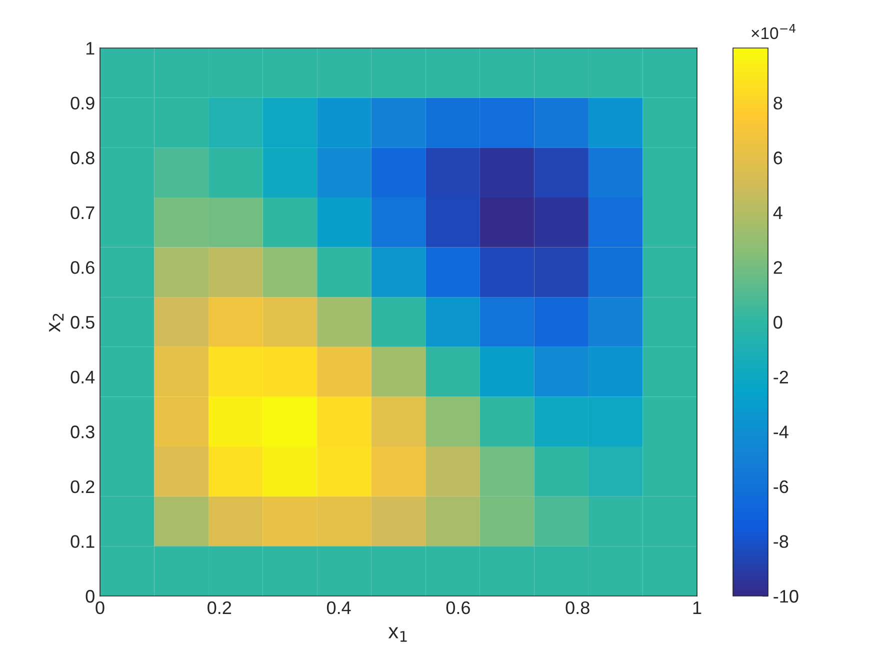 The width and height of the screenshot is (890, 671). Describe the element at coordinates (82, 487) in the screenshot. I see `y-tick-label: 0.2` at that location.